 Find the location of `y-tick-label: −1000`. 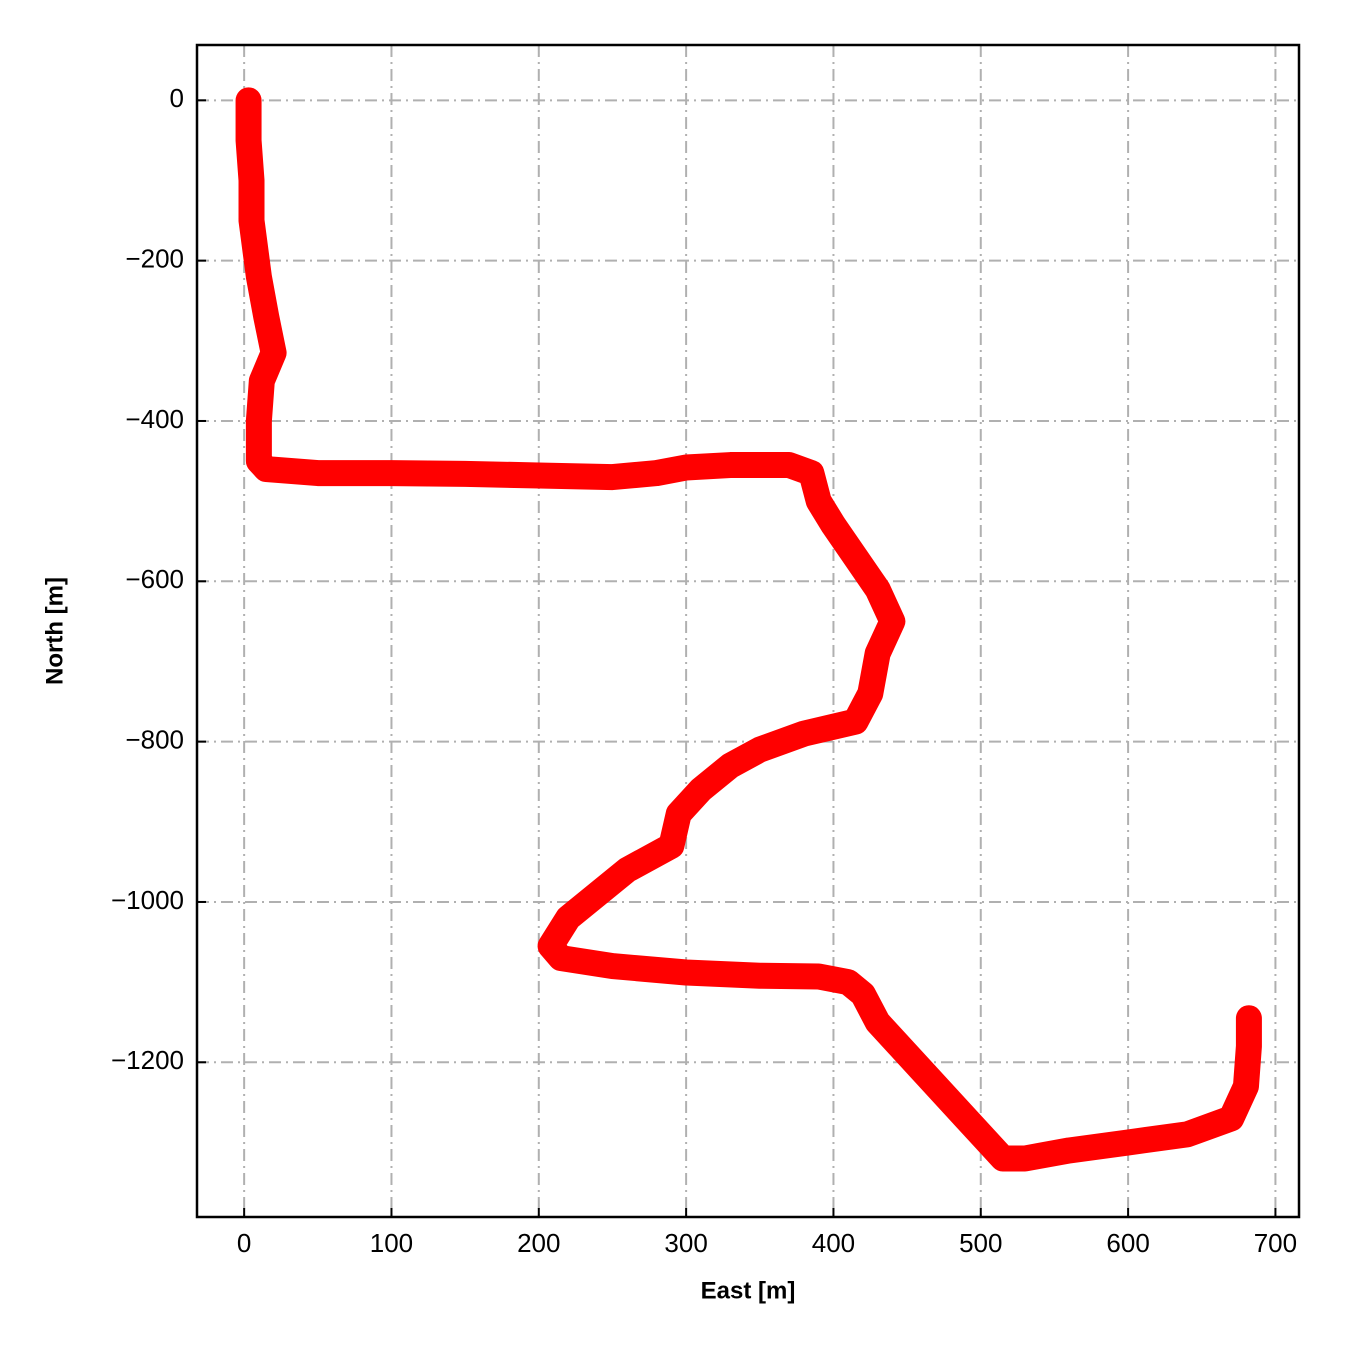

y-tick-label: −1000 is located at coordinates (147, 900).